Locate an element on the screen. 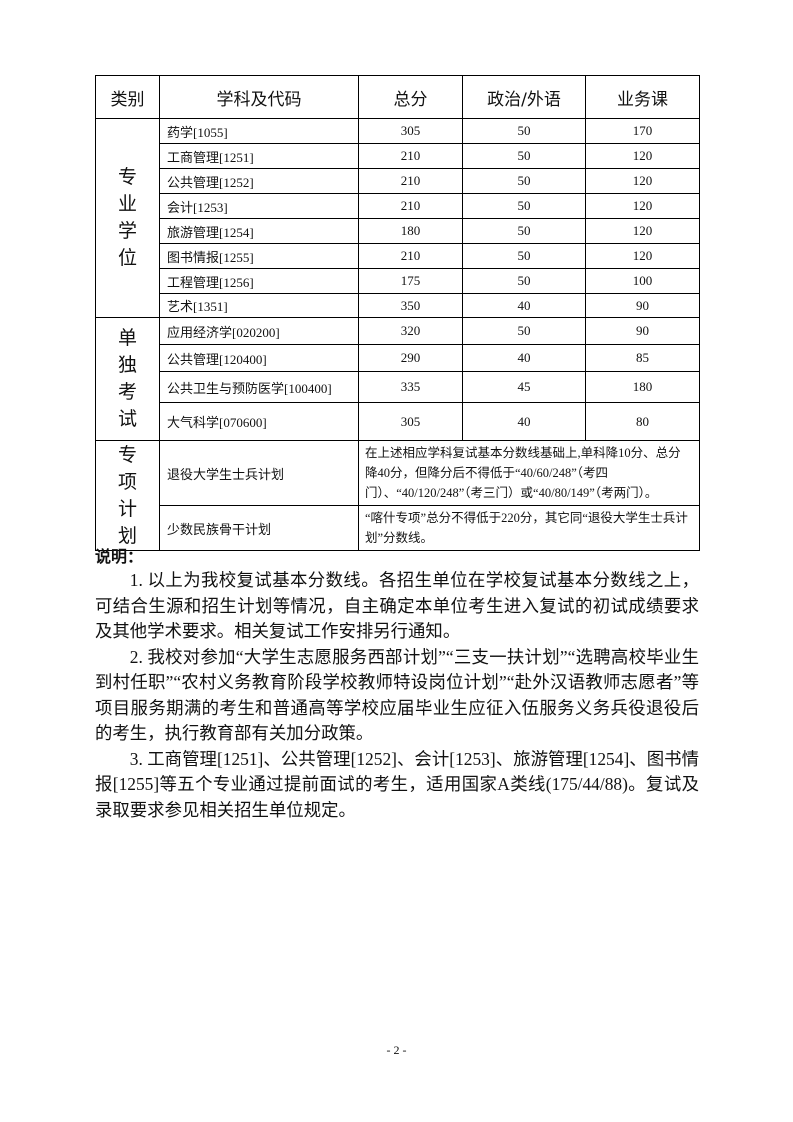 The height and width of the screenshot is (1122, 793). table-row: 会计[1253] 210 50 120 is located at coordinates (398, 206).